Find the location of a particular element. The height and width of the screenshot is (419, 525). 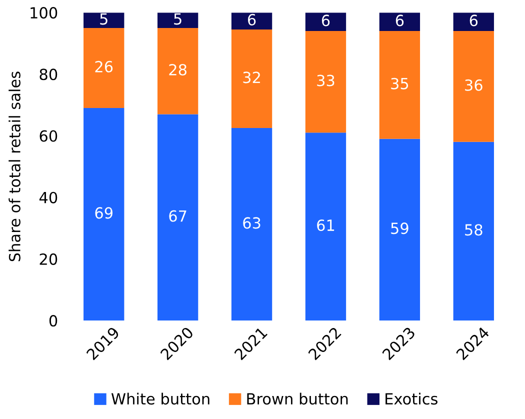

y-tick-label: 40 is located at coordinates (48, 198).